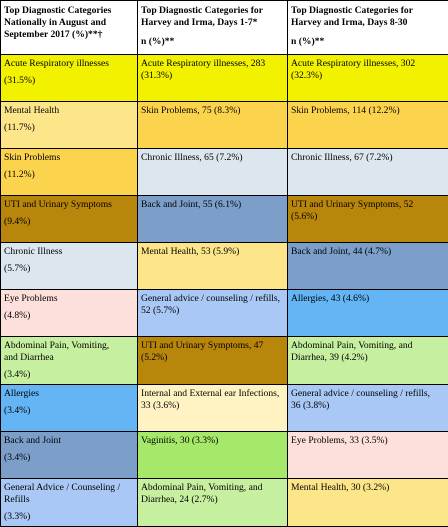  What do you see at coordinates (310, 405) in the screenshot?
I see `category-count-cont: 36 (3.8%)` at bounding box center [310, 405].